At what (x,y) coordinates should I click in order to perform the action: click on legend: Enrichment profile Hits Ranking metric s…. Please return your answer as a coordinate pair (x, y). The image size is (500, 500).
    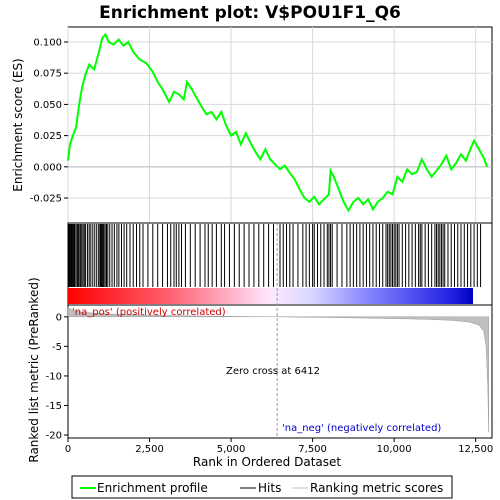
    Looking at the image, I should click on (262, 487).